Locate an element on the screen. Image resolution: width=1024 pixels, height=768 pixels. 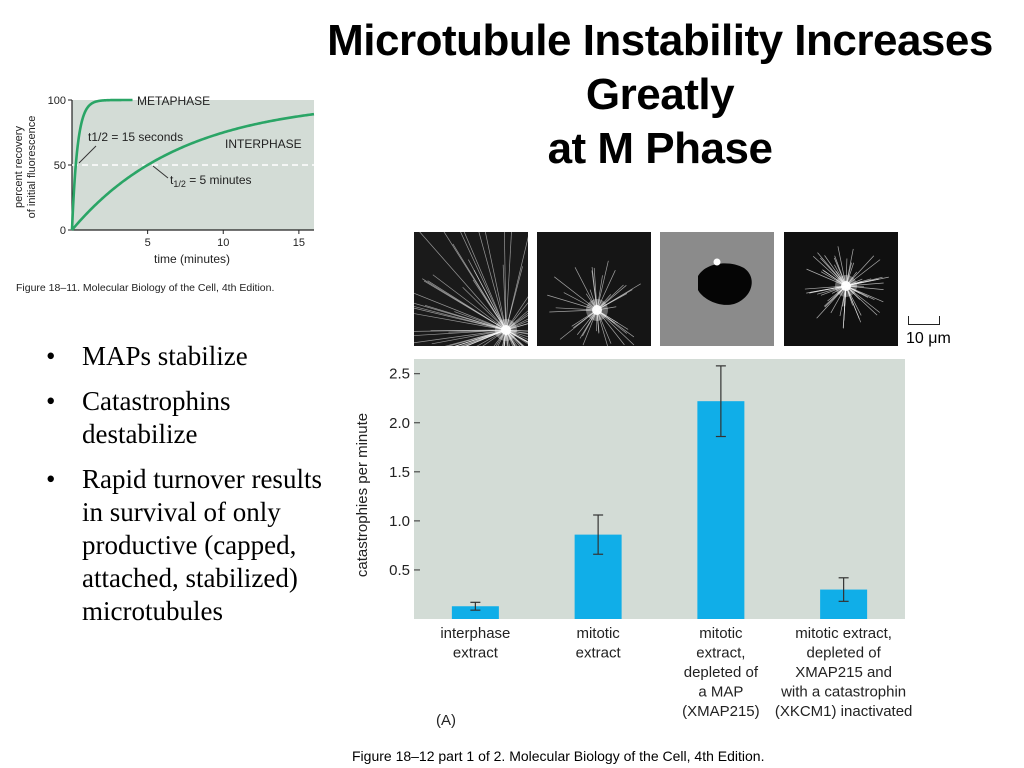
recovery-ylabel-line-2: of initial fluorescence is located at coordinates (32, 167).